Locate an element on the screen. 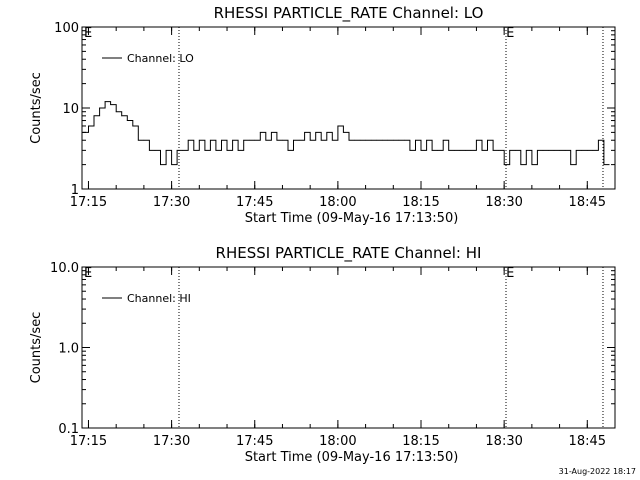 This screenshot has height=480, width=640. legend-entry: Channel: LO is located at coordinates (160, 58).